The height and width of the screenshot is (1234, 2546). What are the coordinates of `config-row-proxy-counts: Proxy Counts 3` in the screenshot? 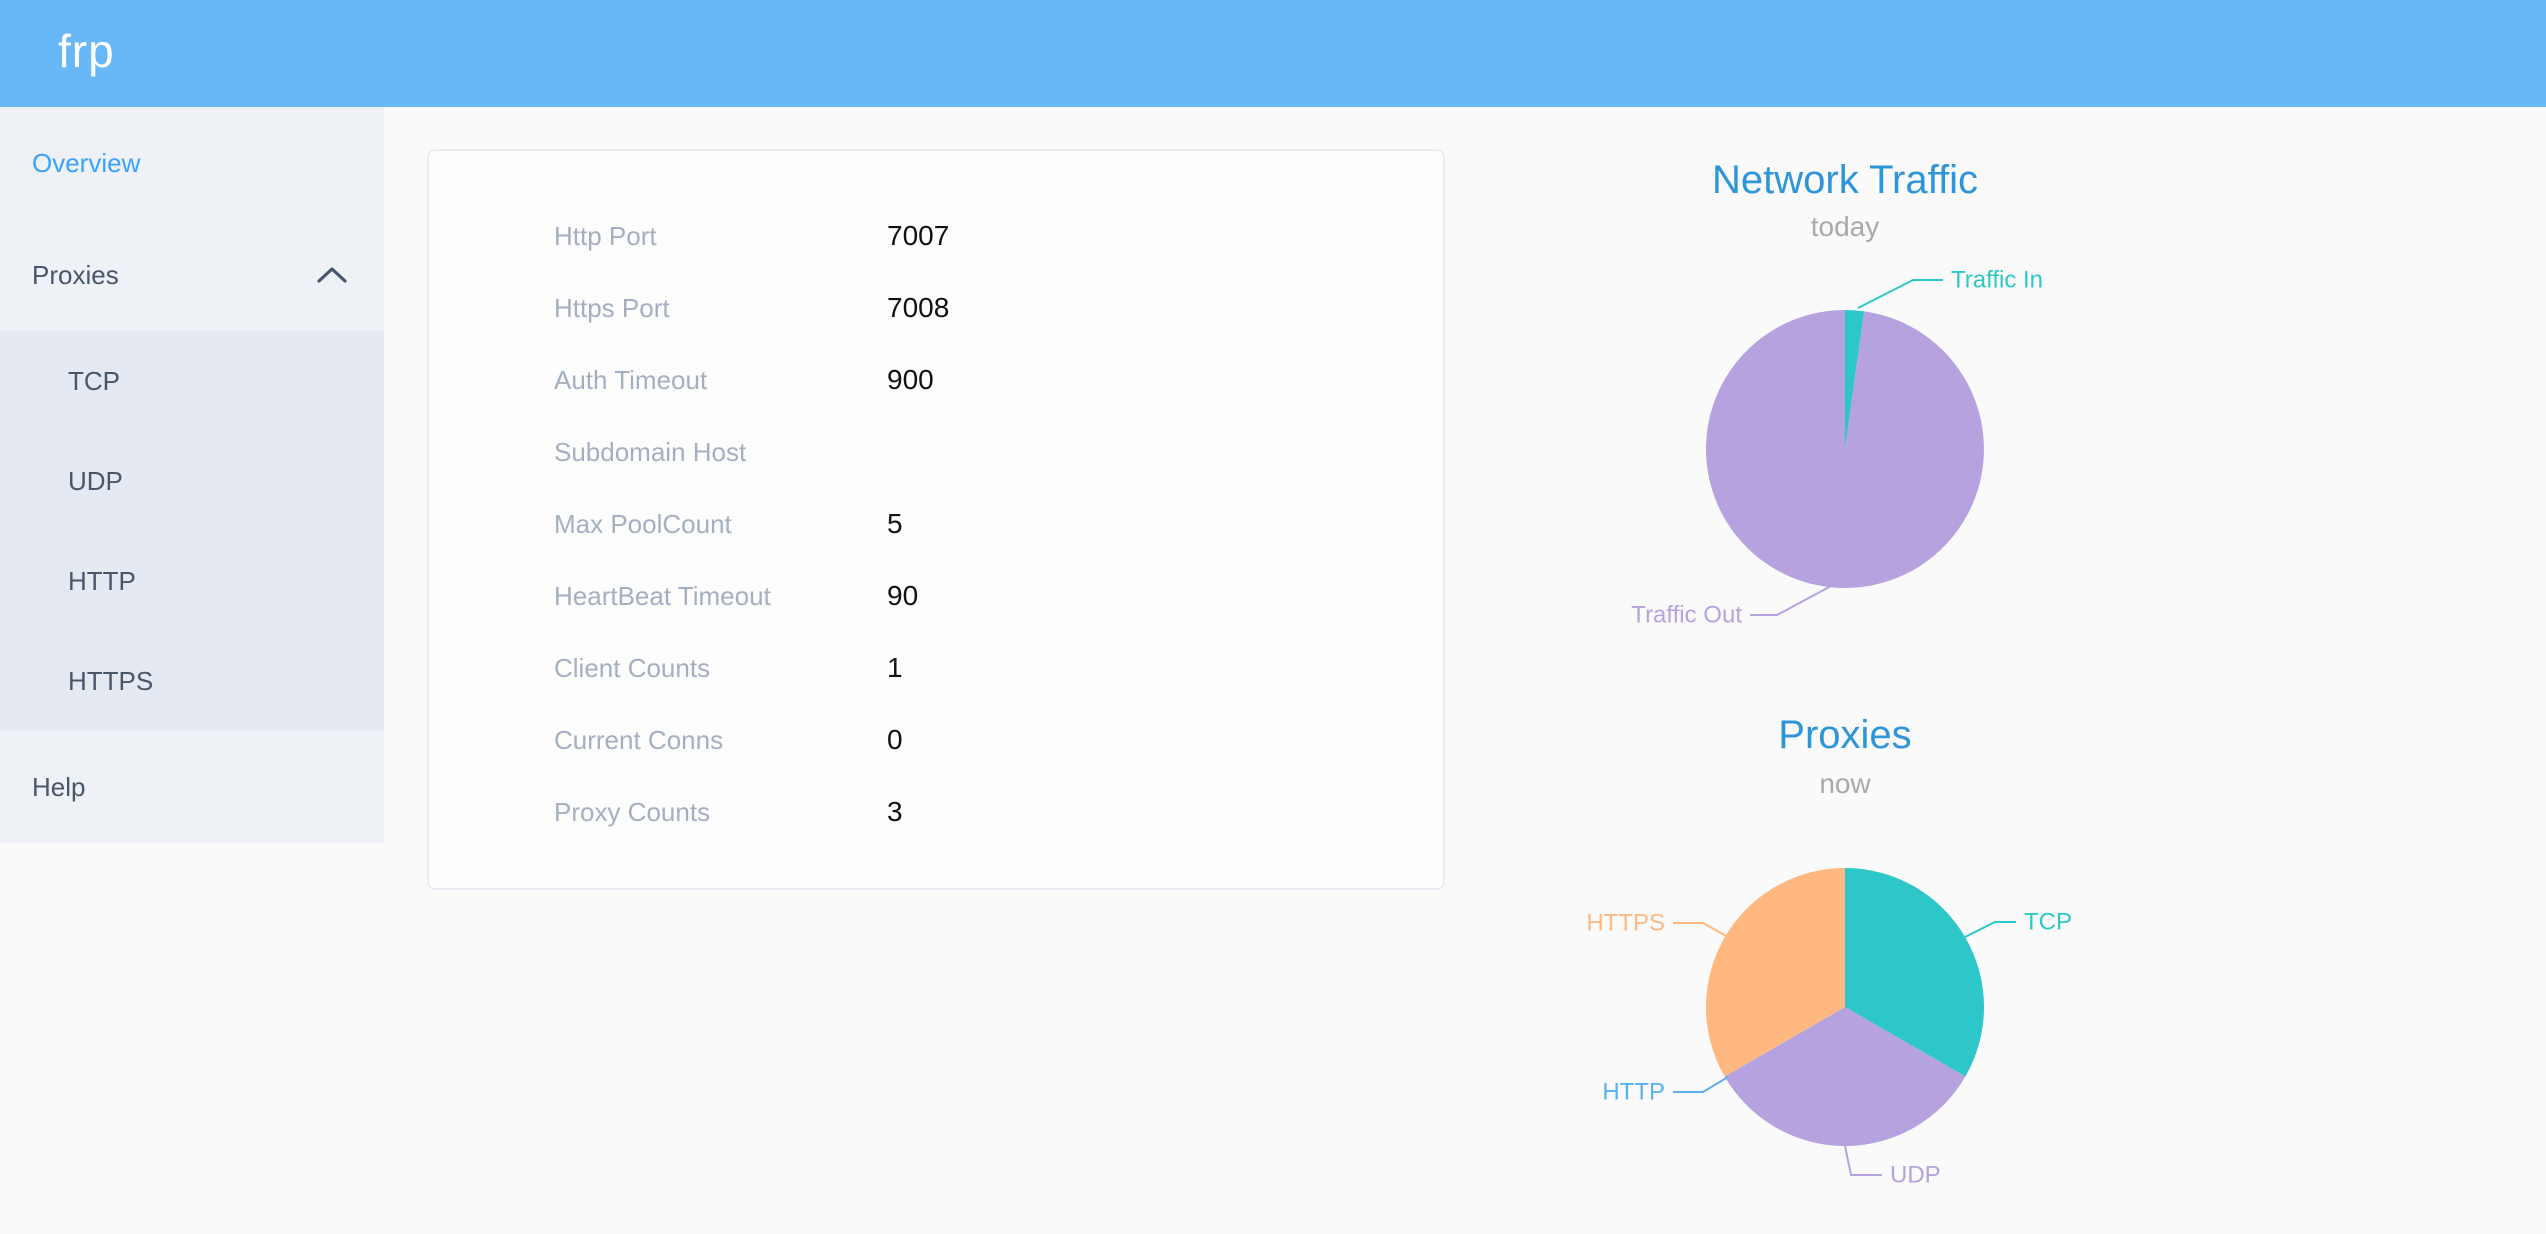 It's located at (998, 812).